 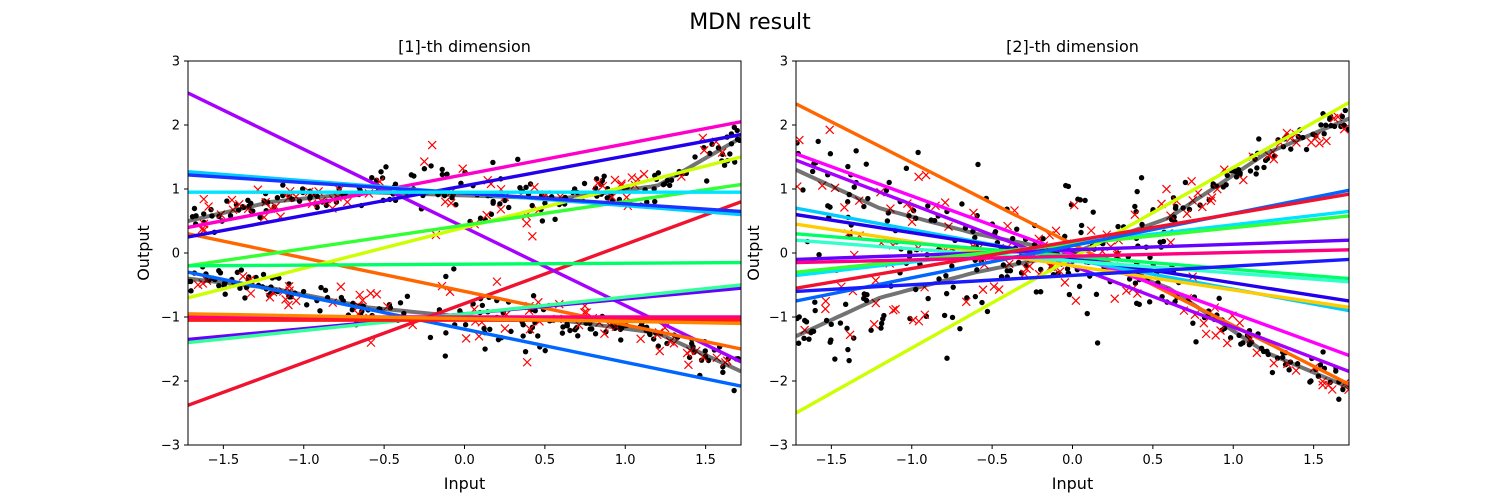 I want to click on x-tick-label: 1.5, so click(x=705, y=460).